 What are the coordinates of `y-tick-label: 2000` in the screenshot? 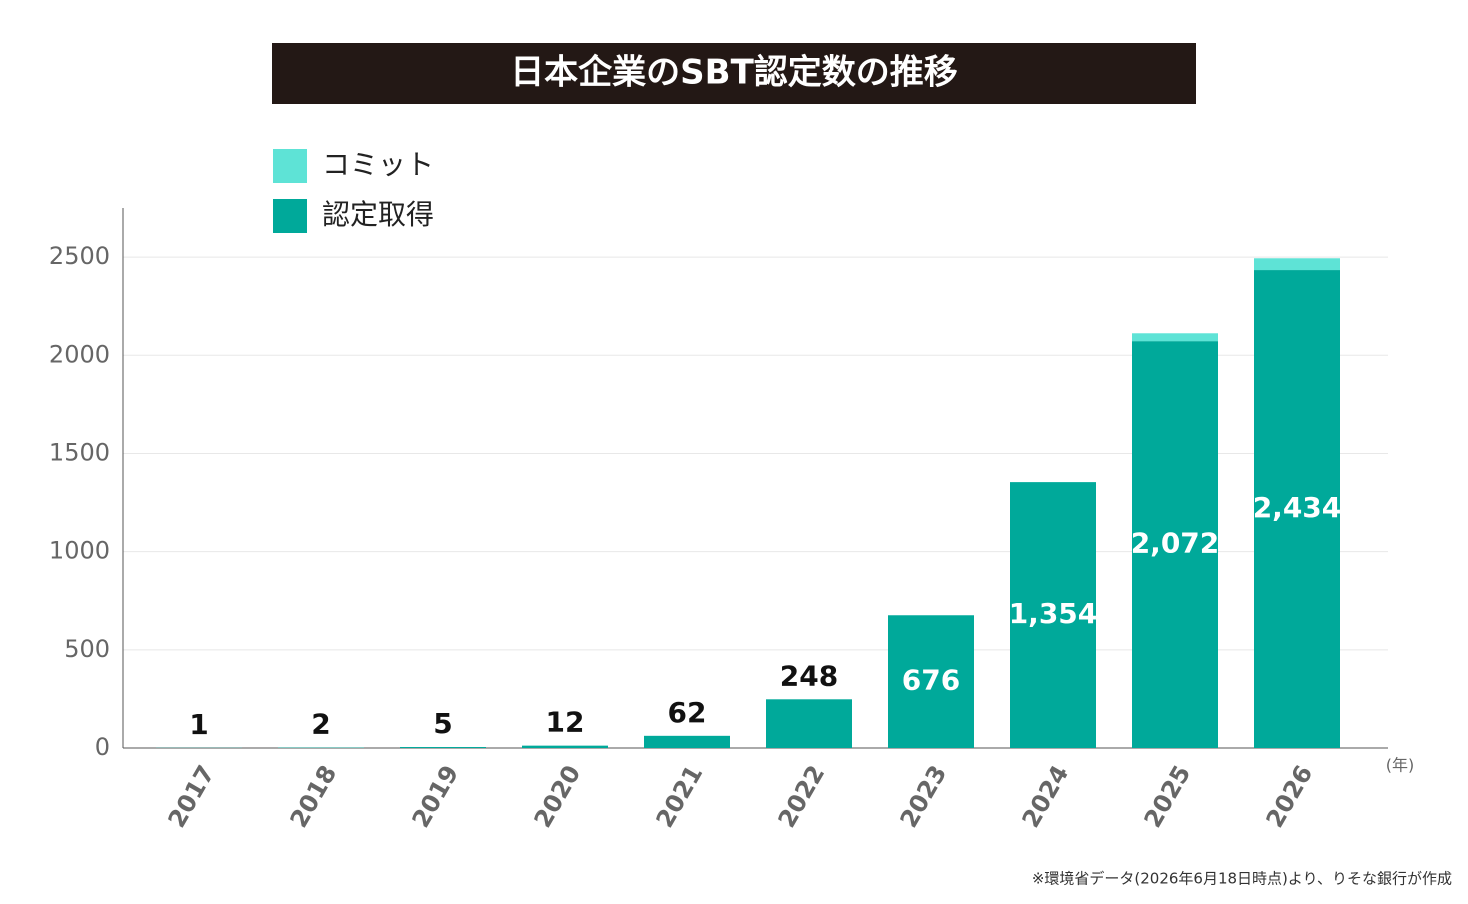 It's located at (79, 354).